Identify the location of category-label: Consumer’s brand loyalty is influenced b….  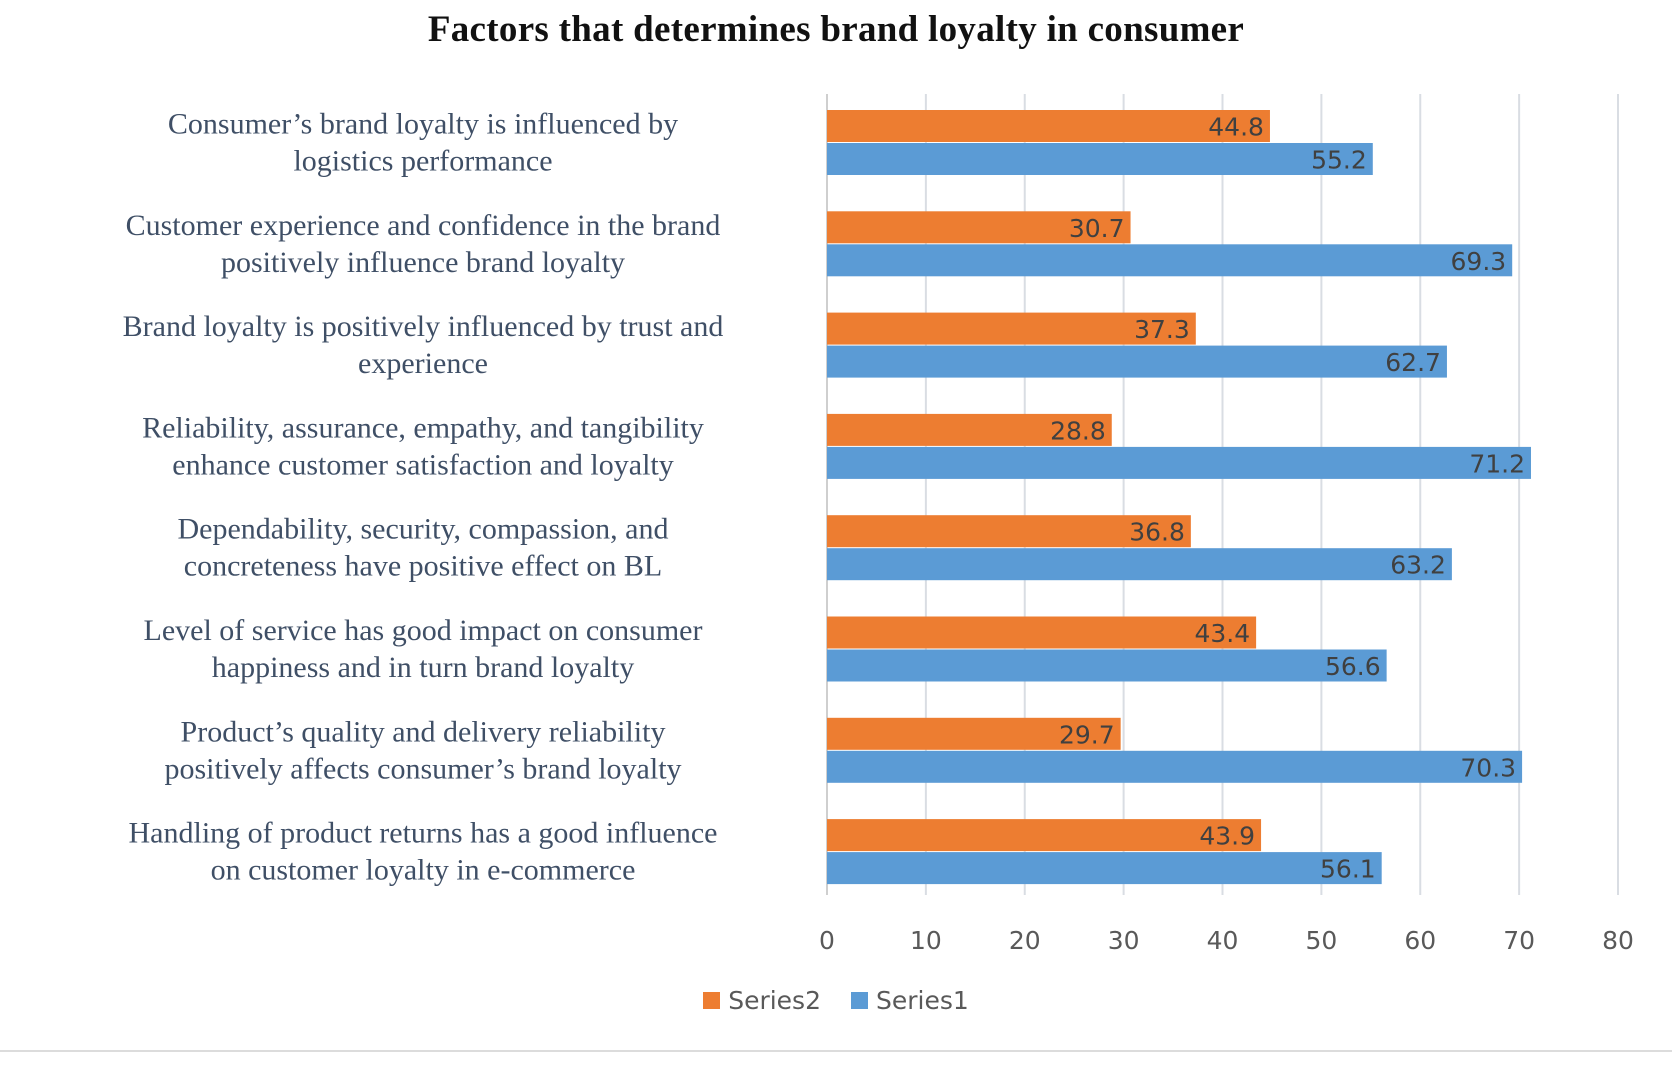
(423, 143).